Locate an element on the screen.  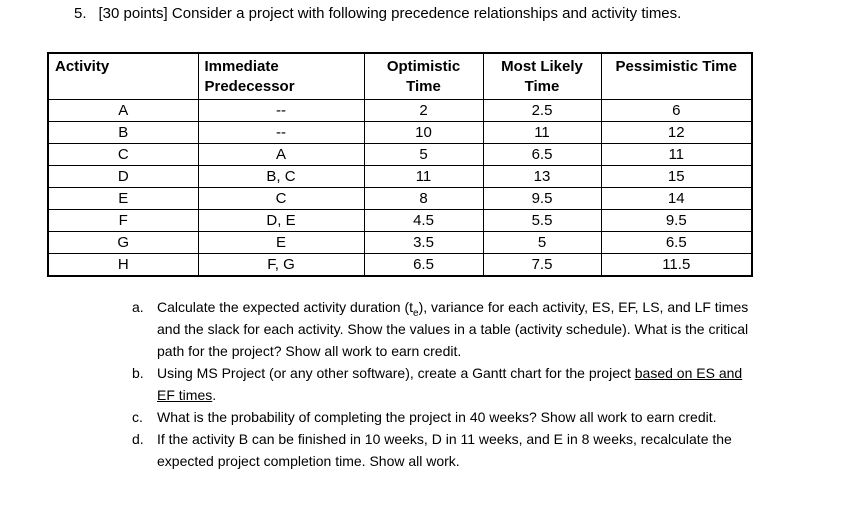
pessimistic-cell: 14 is located at coordinates (676, 198).